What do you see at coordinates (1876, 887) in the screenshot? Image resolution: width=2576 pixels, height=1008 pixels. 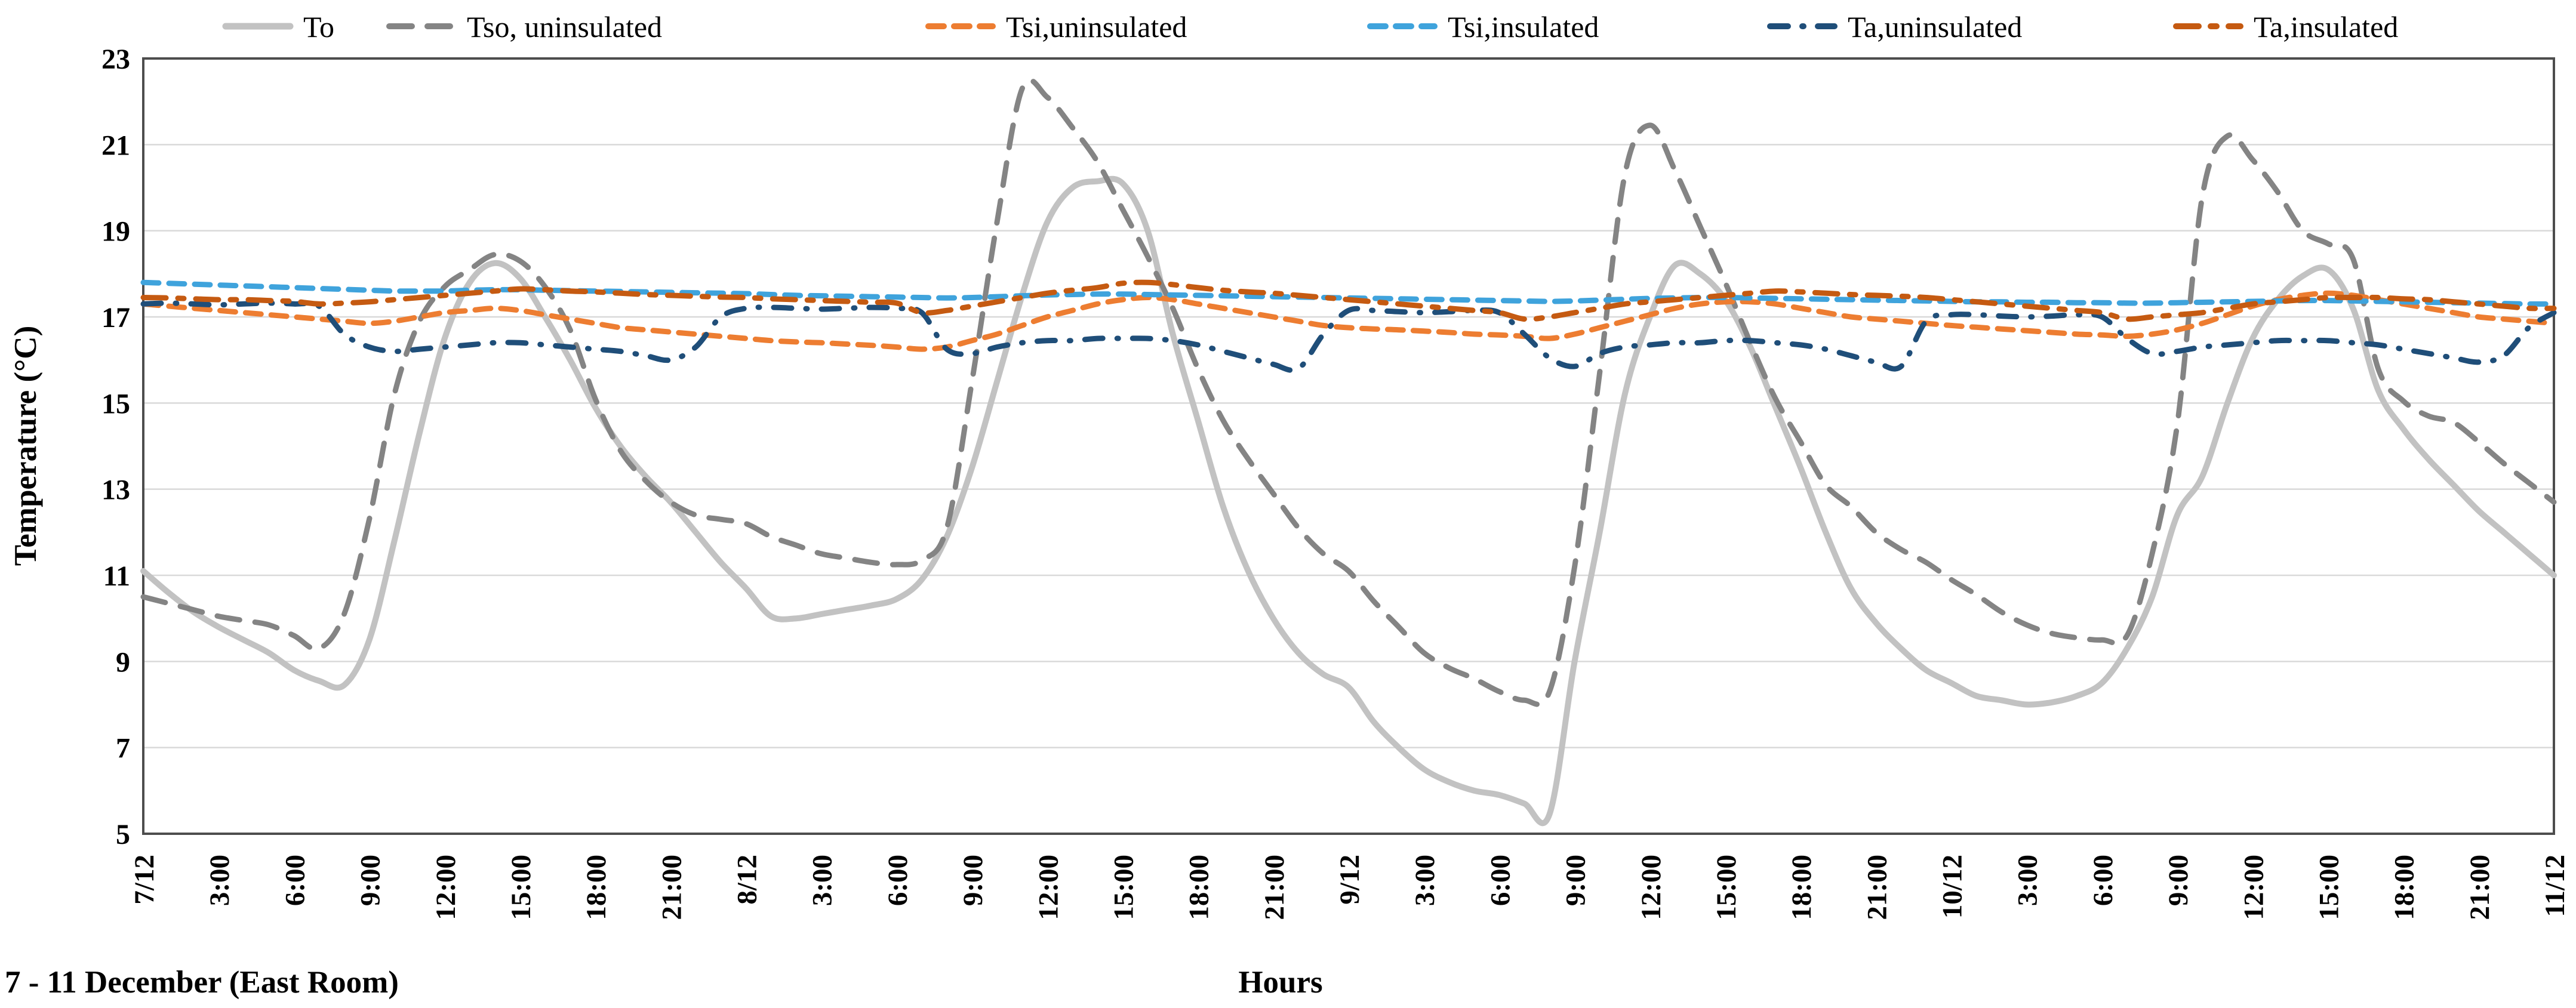 I see `x-tick-23: 21:00` at bounding box center [1876, 887].